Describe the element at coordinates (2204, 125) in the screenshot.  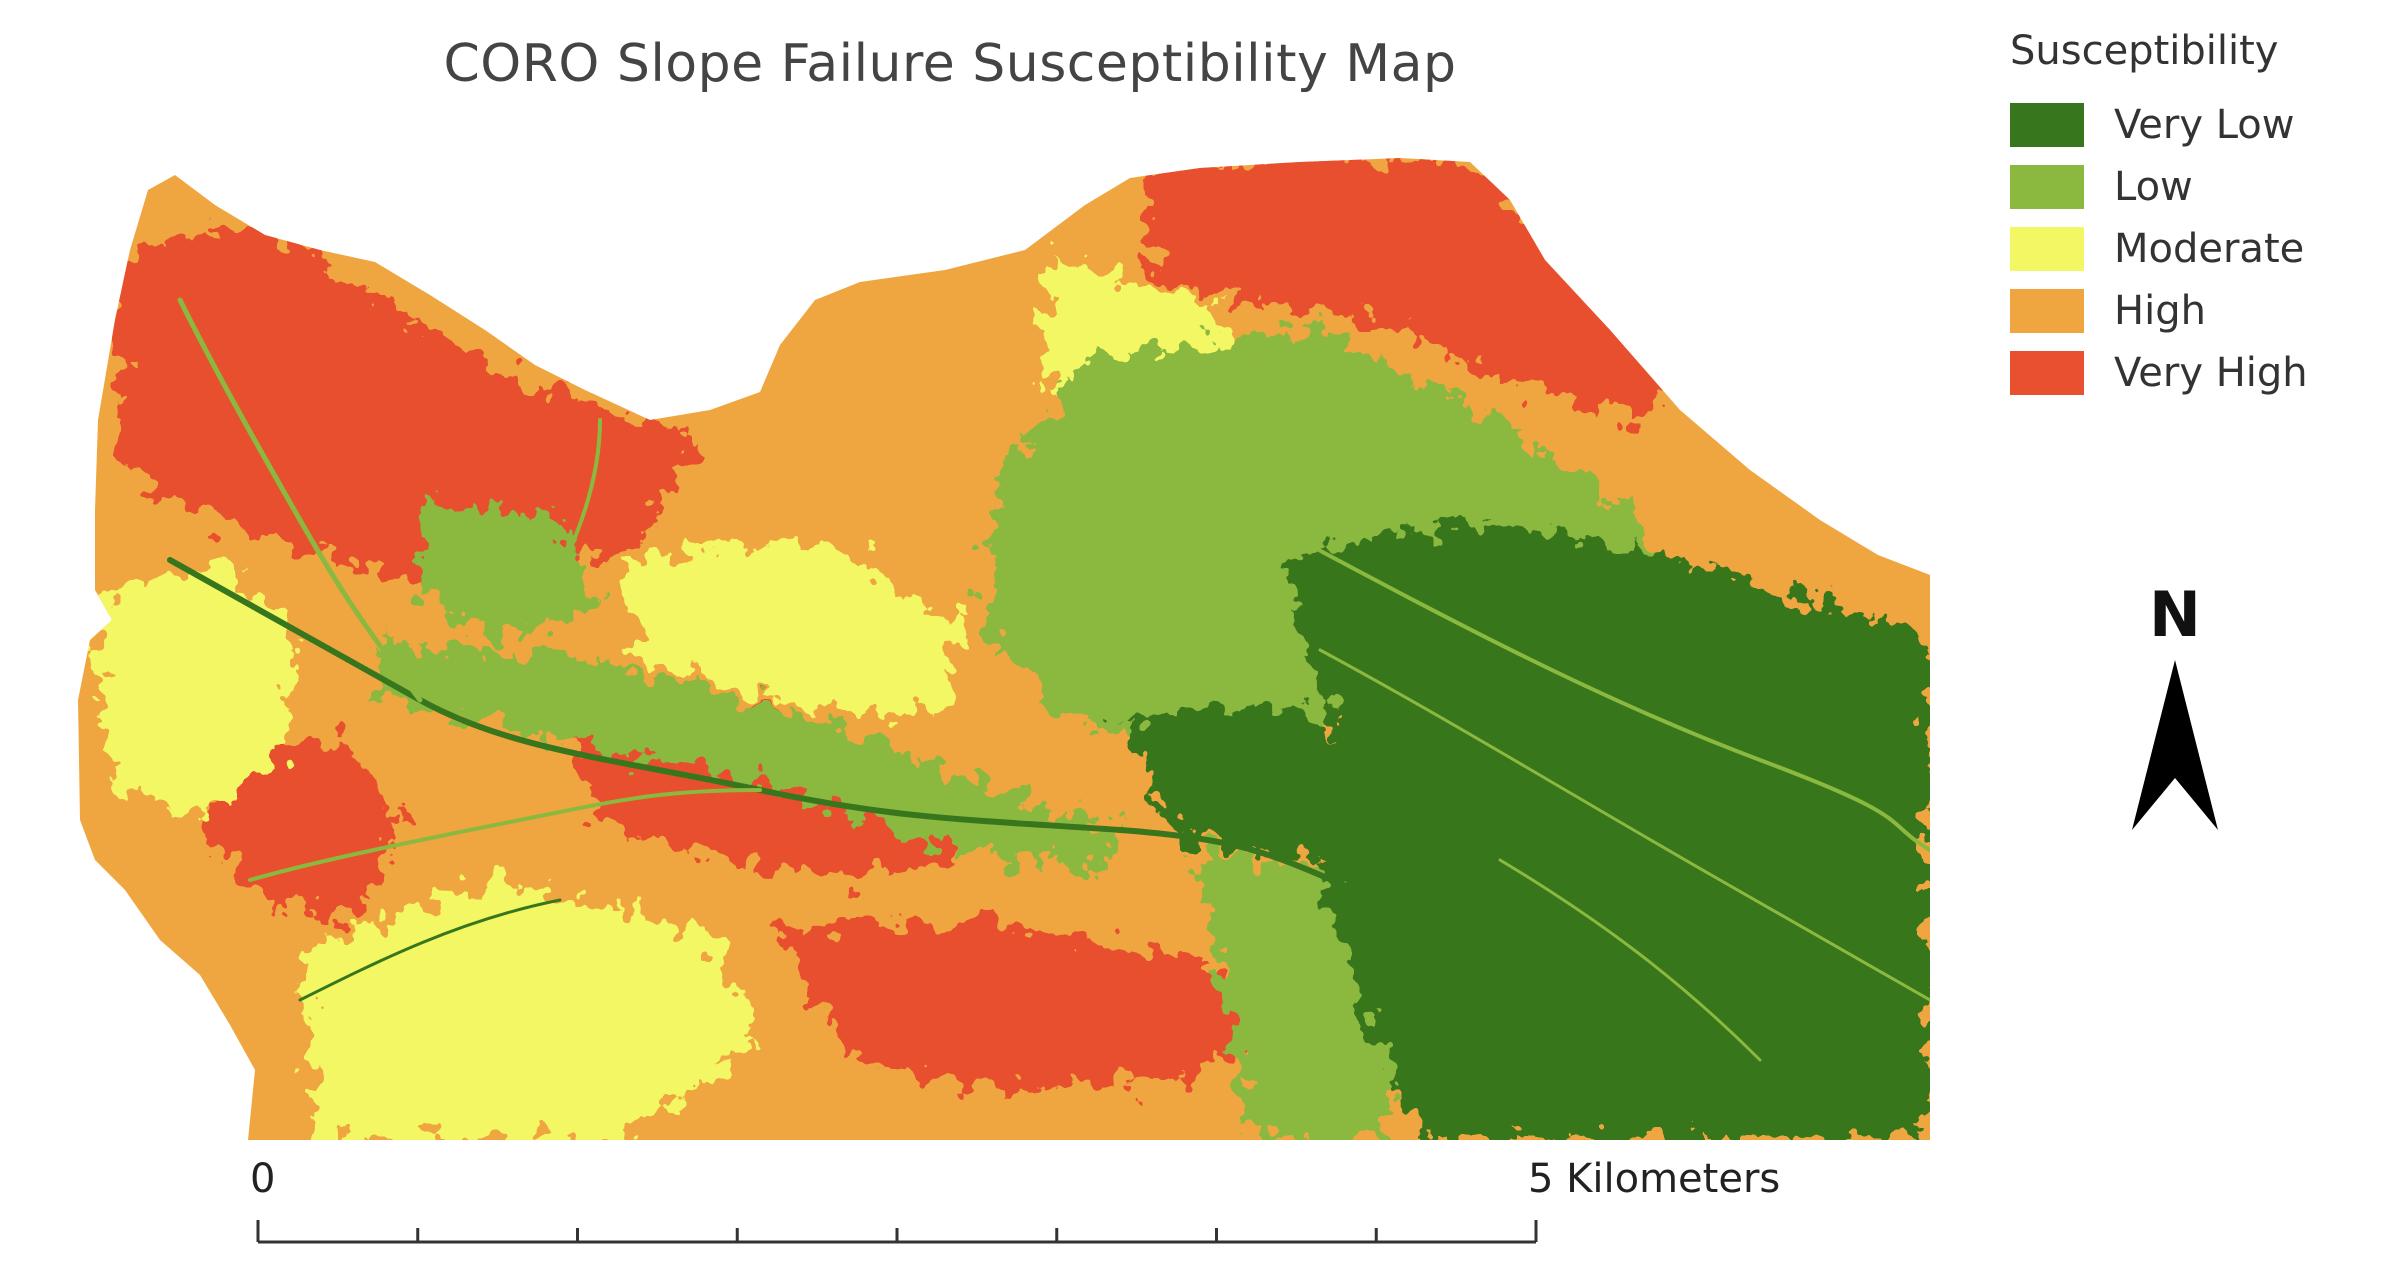
I see `legend-label: Very Low` at that location.